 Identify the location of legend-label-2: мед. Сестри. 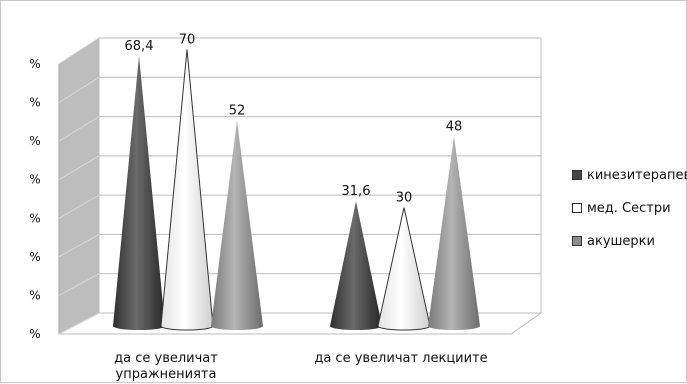
(629, 208).